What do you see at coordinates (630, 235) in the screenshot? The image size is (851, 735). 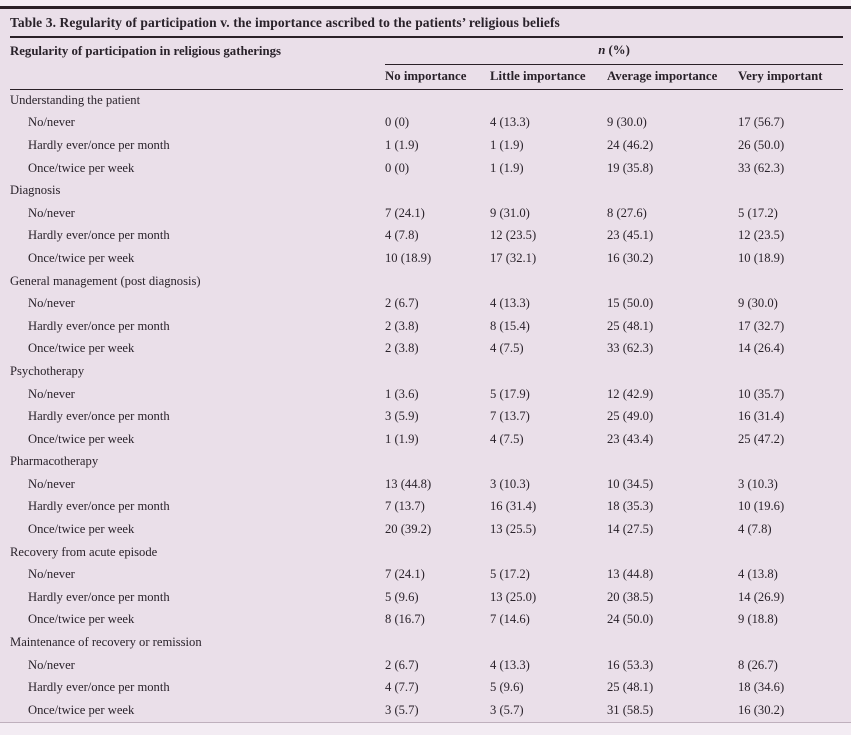 I see `value-cell: 23 (45.1)` at bounding box center [630, 235].